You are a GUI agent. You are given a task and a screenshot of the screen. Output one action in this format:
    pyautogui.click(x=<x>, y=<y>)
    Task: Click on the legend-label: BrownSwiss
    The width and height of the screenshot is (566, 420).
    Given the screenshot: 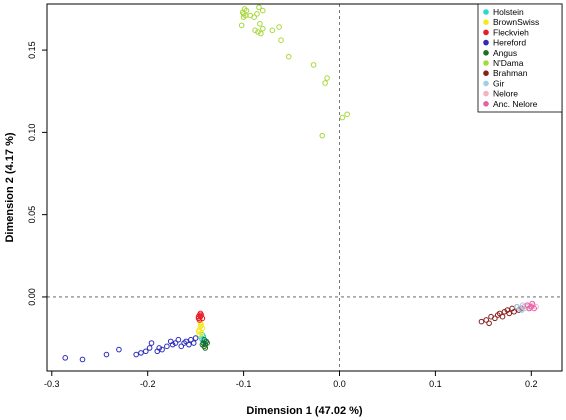 What is the action you would take?
    pyautogui.click(x=516, y=22)
    